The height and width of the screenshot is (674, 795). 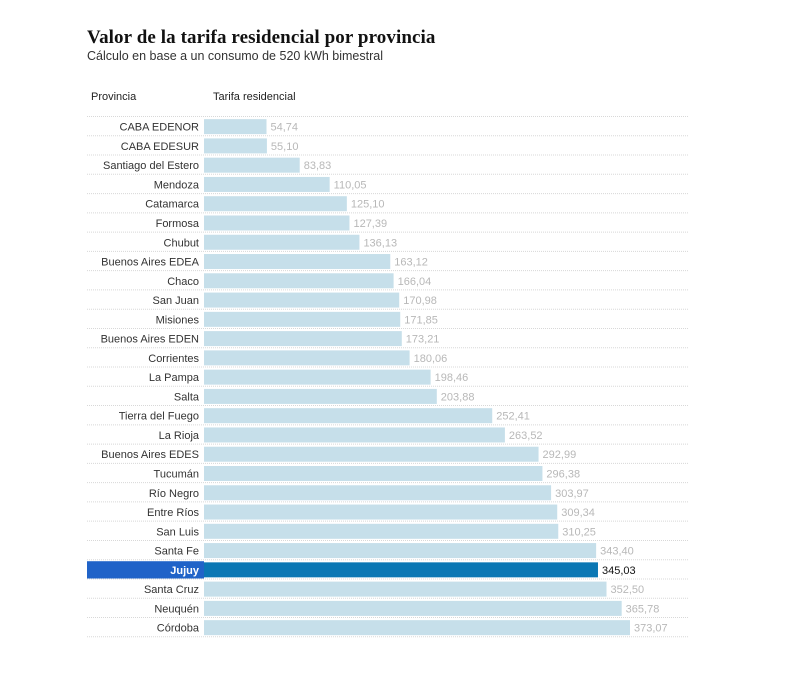 I want to click on data-label: 173,21, so click(x=423, y=340).